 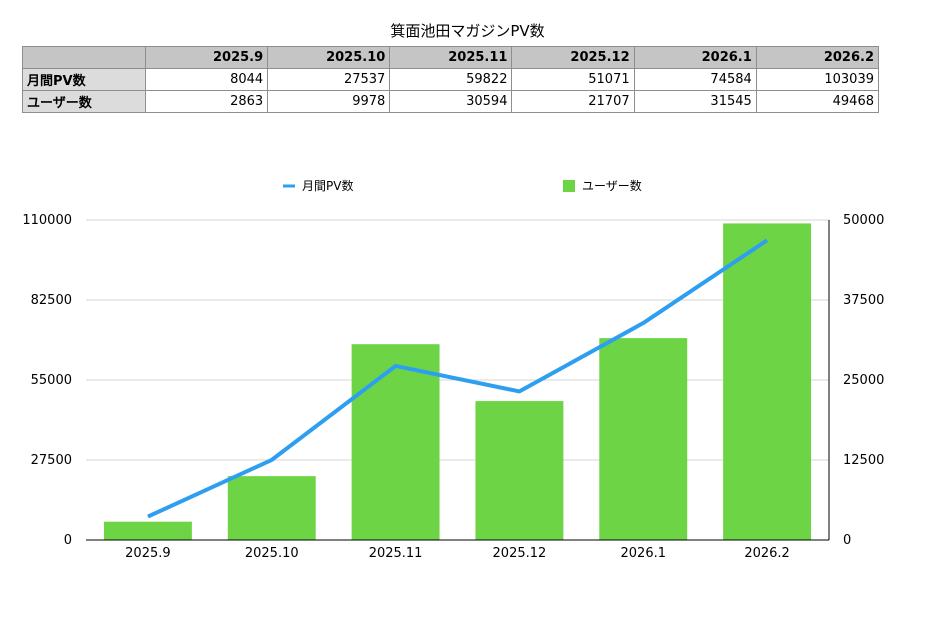 What do you see at coordinates (329, 101) in the screenshot?
I see `table-cell: 9978` at bounding box center [329, 101].